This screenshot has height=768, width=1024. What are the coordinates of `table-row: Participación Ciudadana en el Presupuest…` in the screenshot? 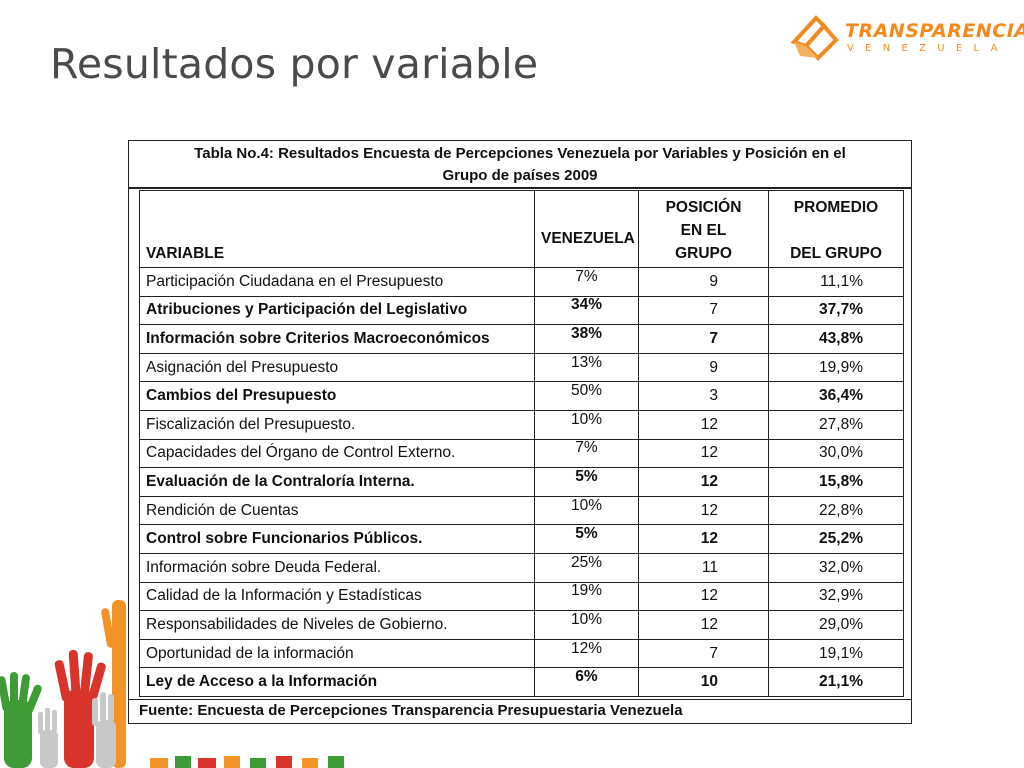 It's located at (521, 282).